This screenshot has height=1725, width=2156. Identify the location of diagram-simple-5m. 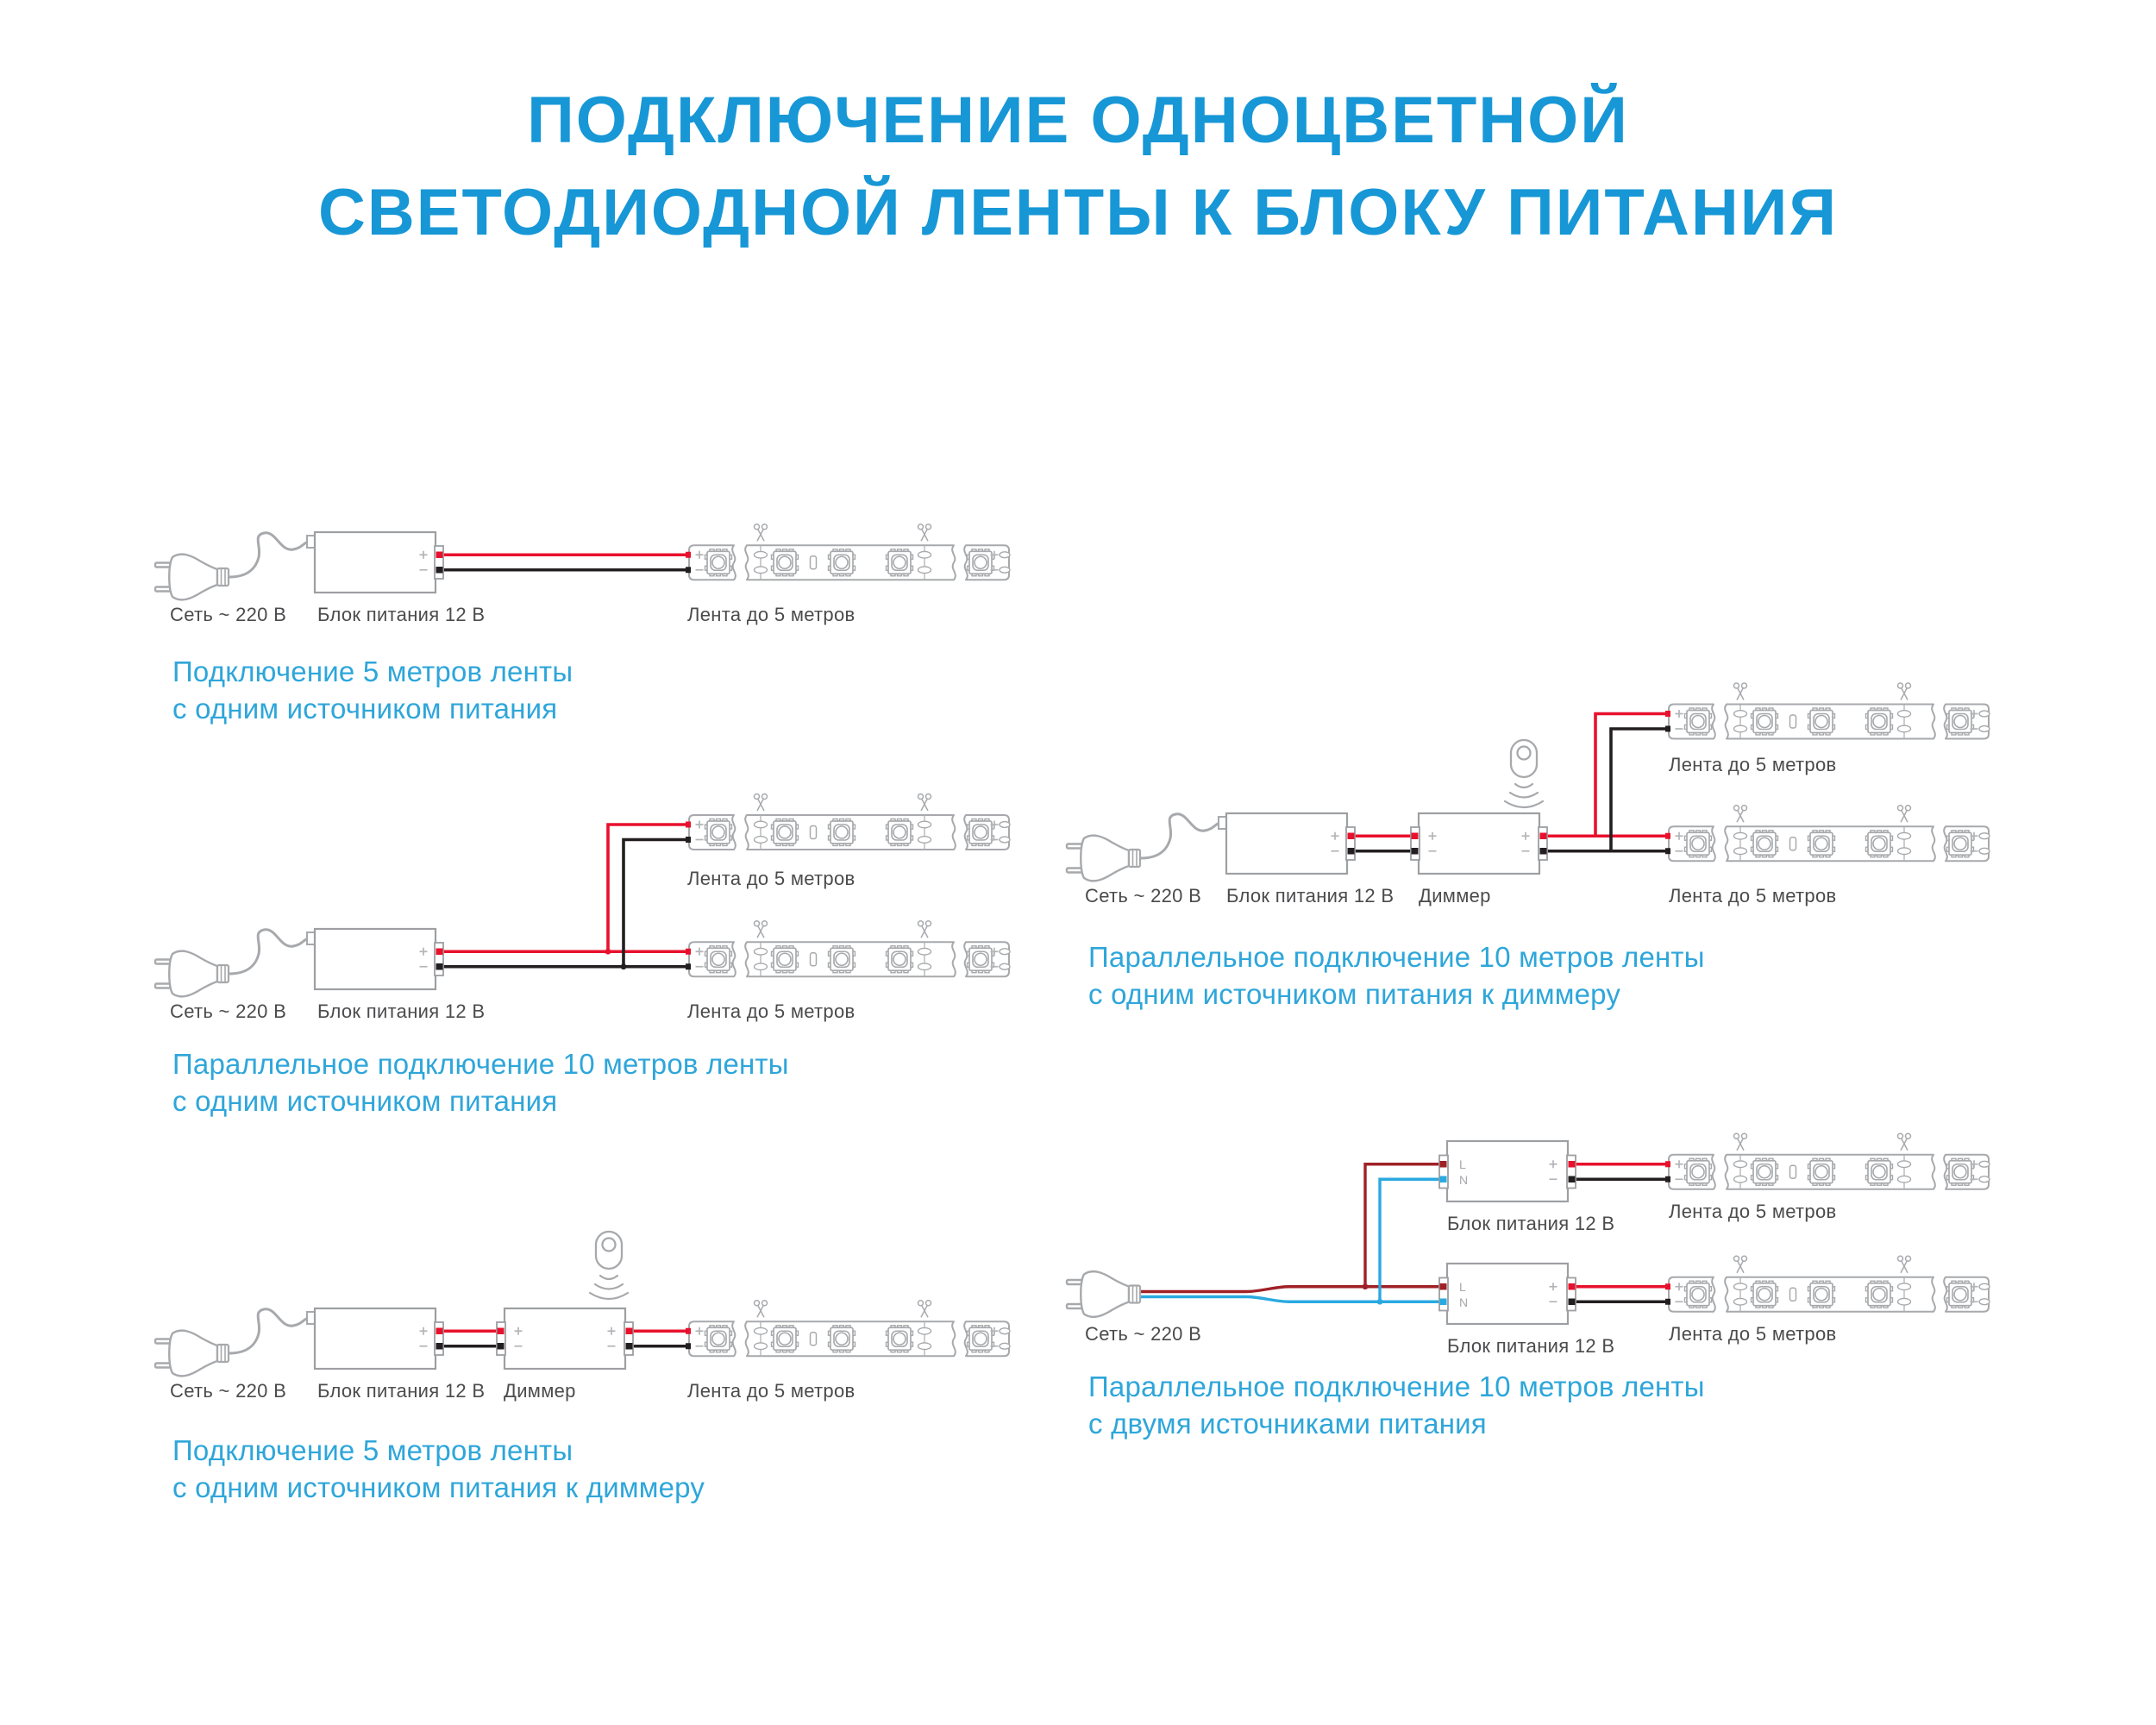
(582, 562).